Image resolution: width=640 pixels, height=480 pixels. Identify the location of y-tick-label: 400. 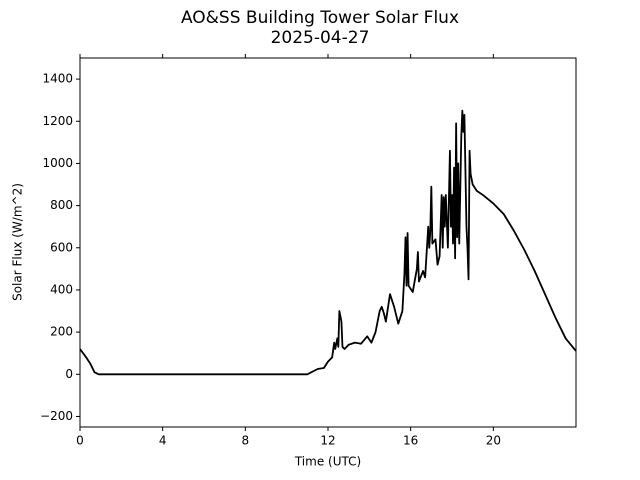
(61, 289).